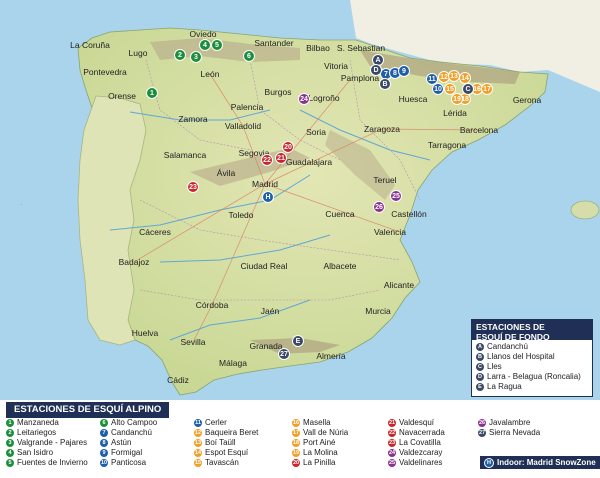 This screenshot has height=478, width=600. What do you see at coordinates (180, 55) in the screenshot?
I see `station-marker: 2` at bounding box center [180, 55].